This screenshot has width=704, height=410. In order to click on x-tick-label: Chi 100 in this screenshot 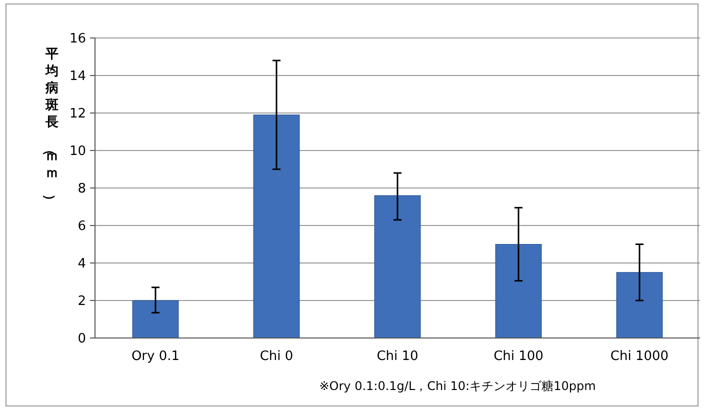, I will do `click(519, 356)`.